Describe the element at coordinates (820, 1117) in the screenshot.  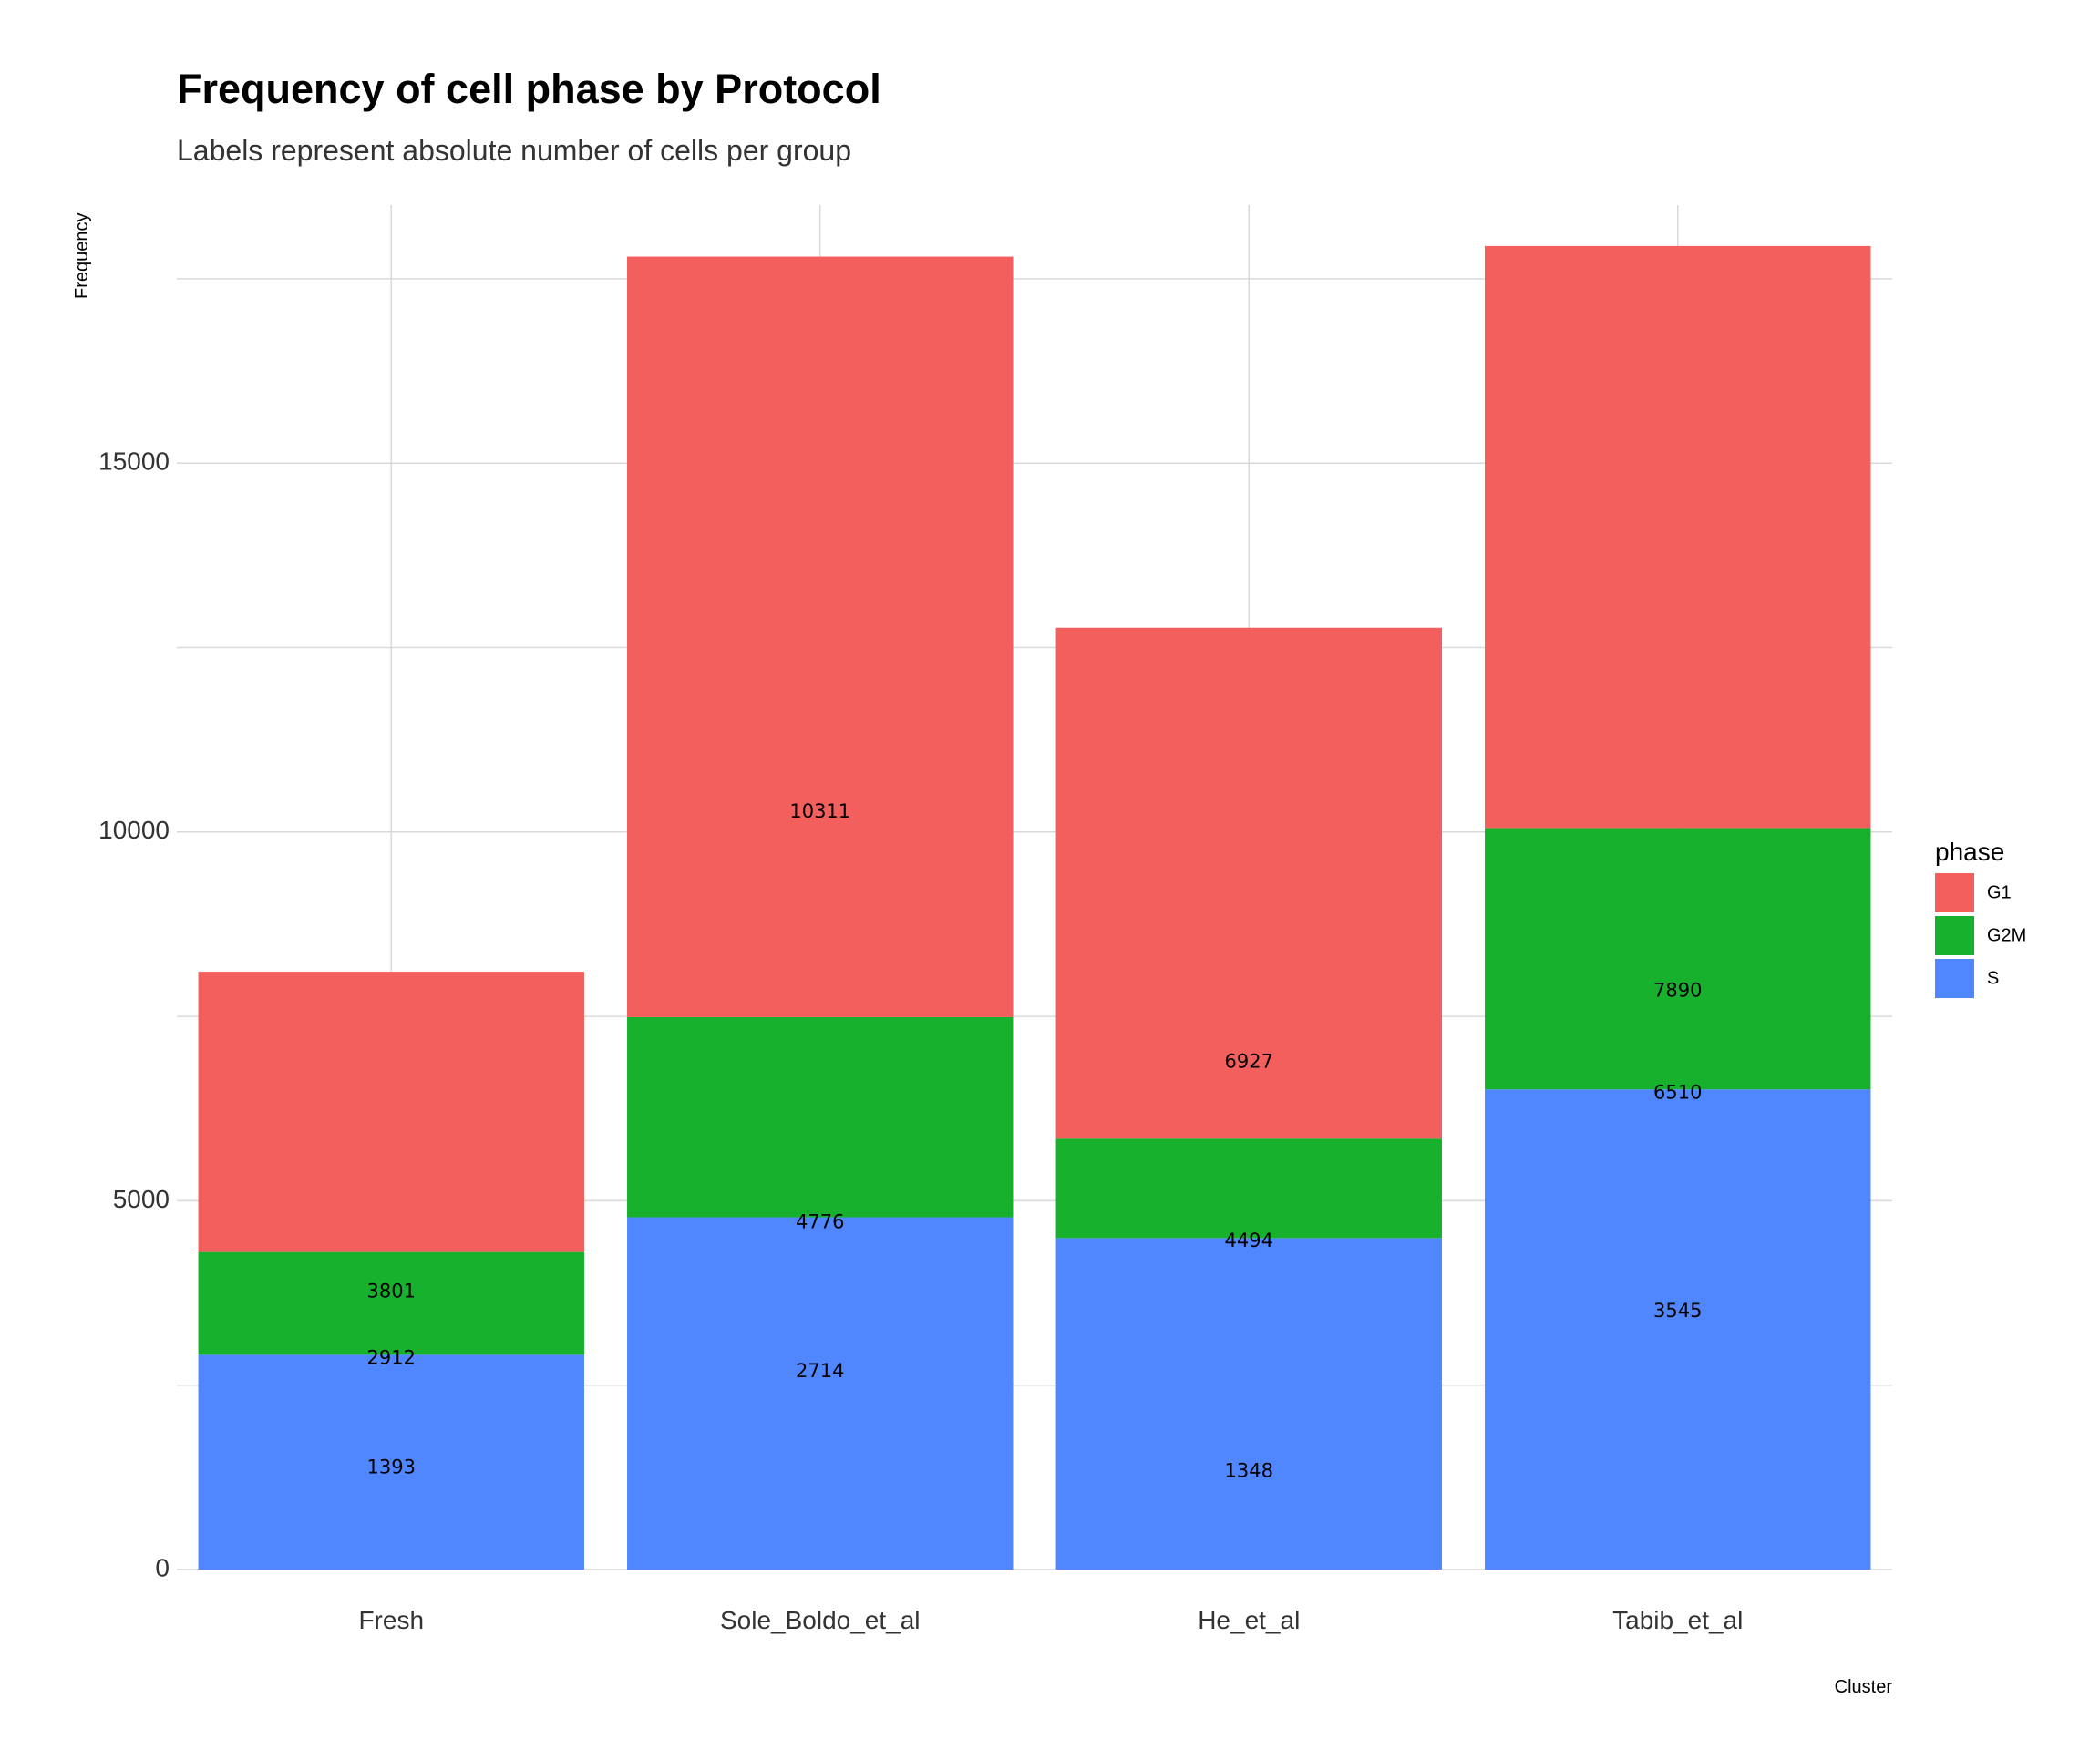
I see `bar-g2m-sole_boldo_et_al` at that location.